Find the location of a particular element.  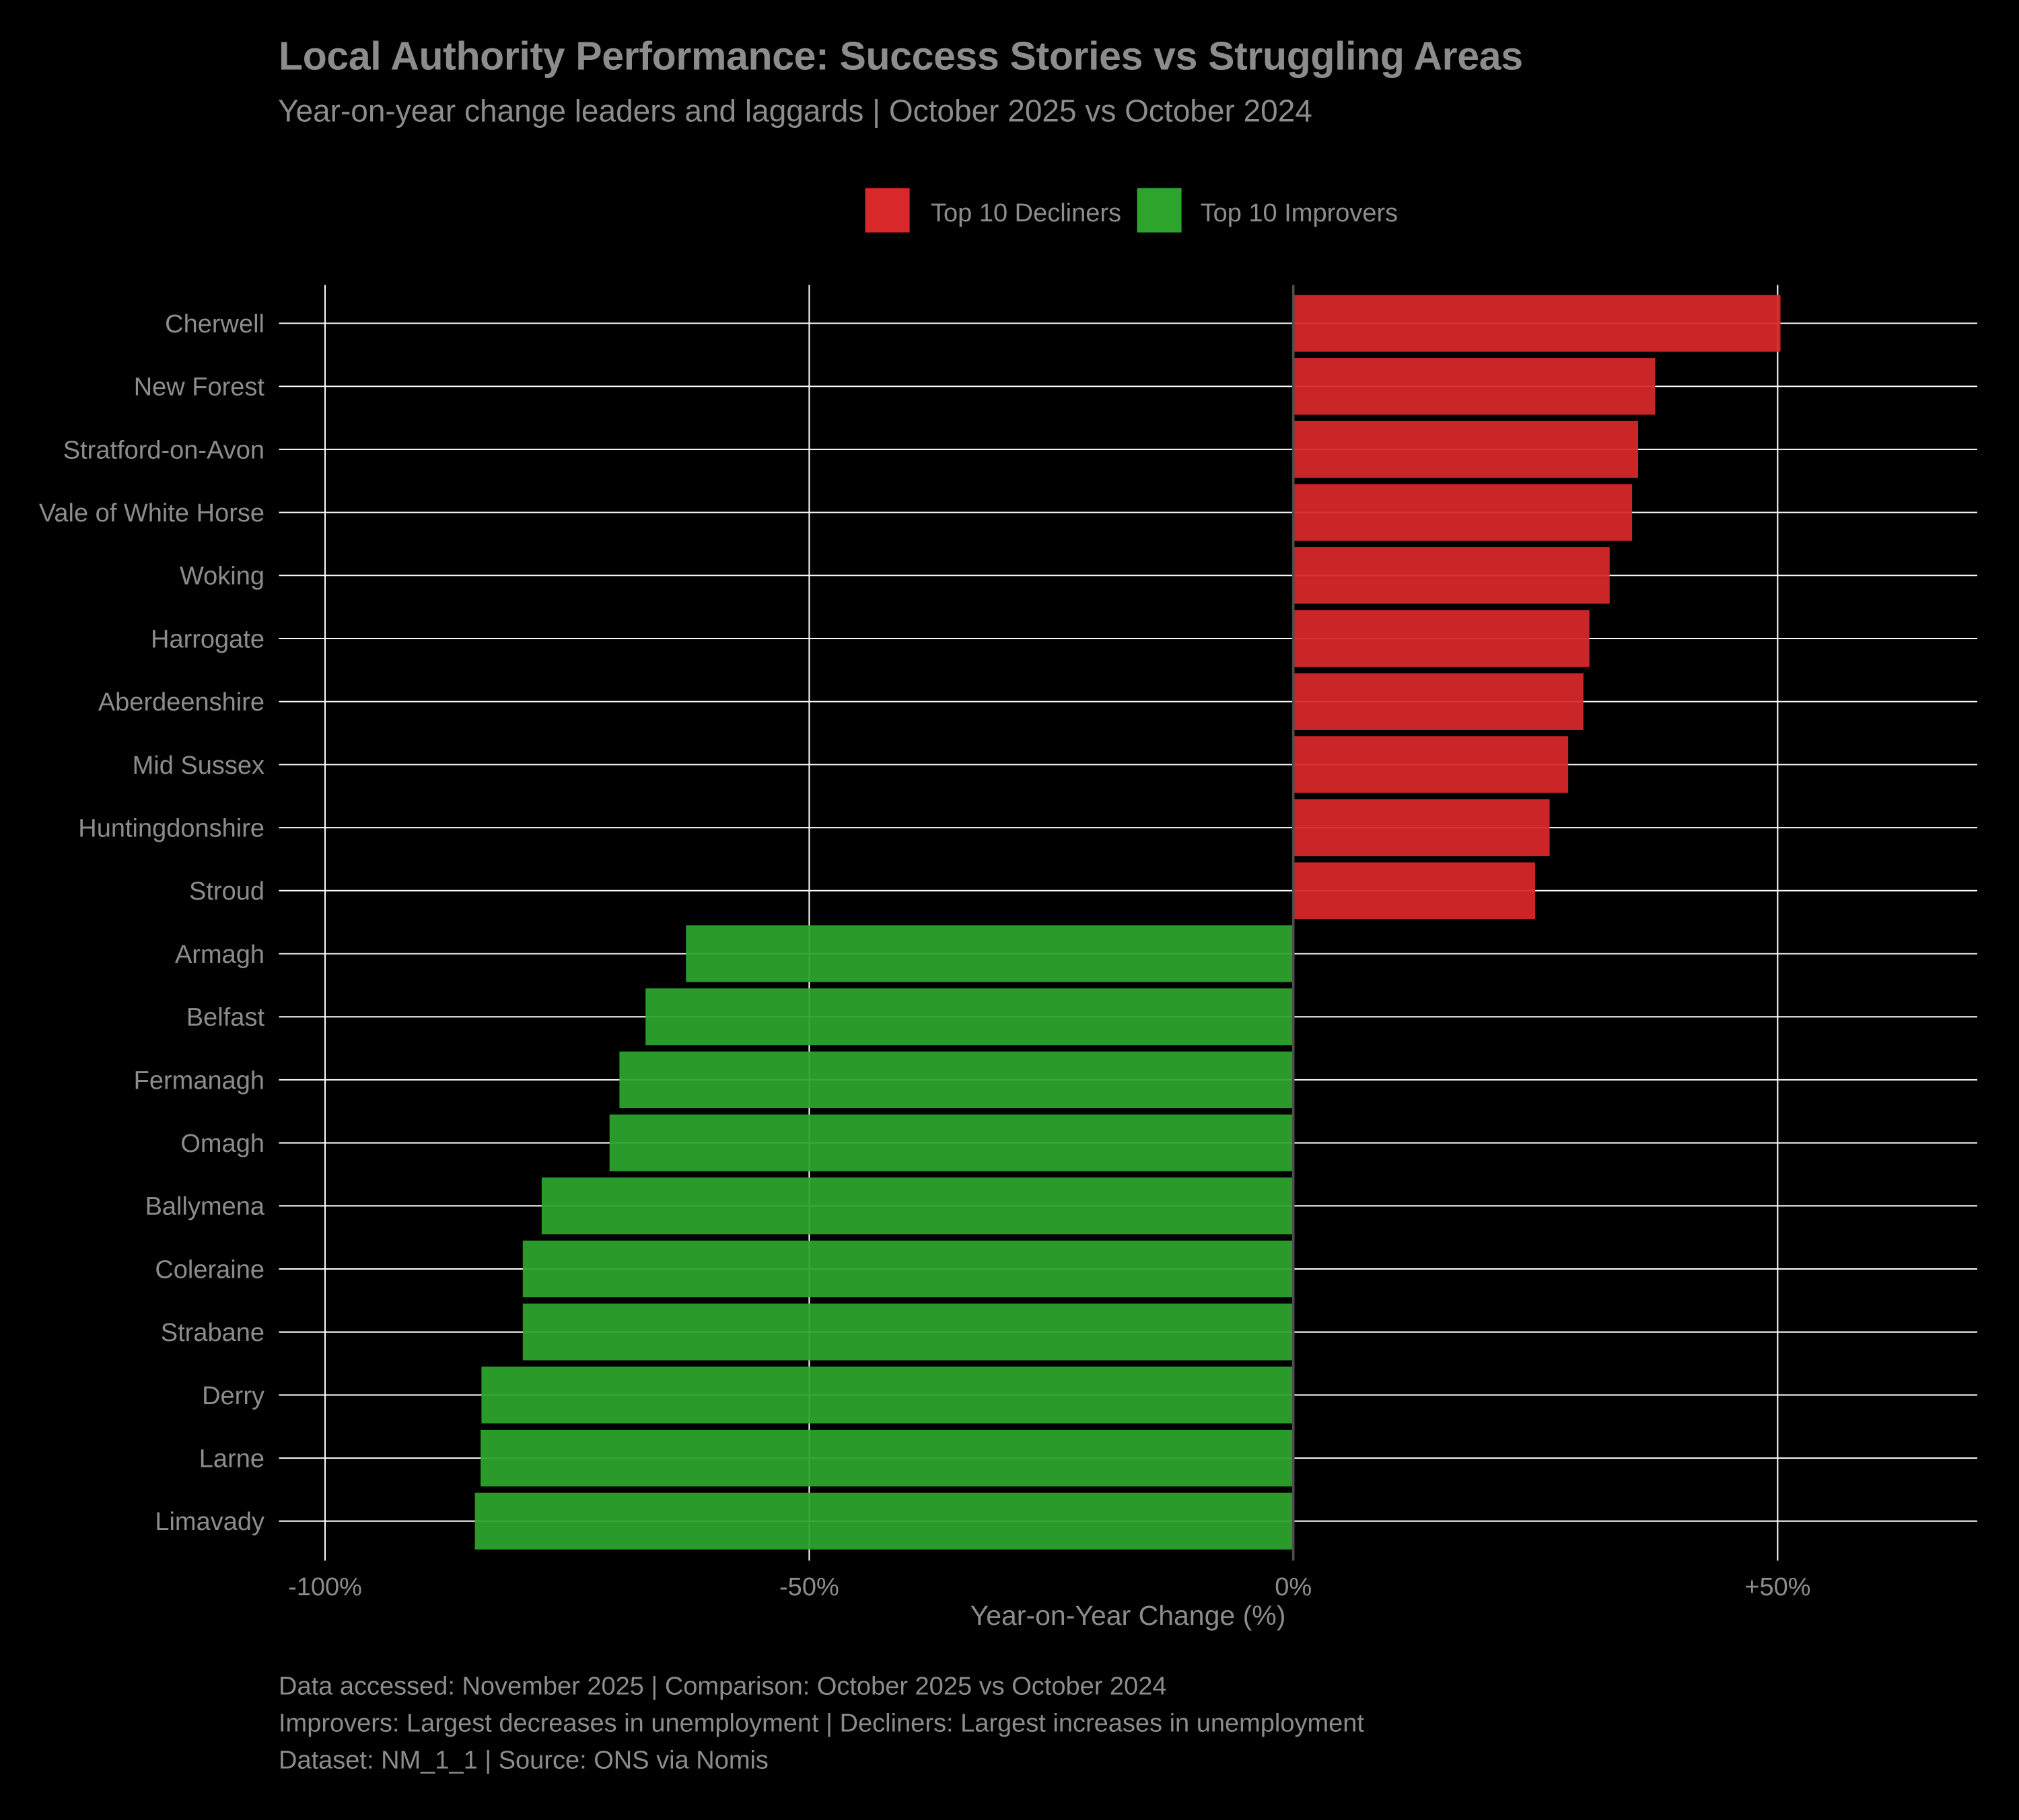

svg-text: Ballymena is located at coordinates (205, 1207).